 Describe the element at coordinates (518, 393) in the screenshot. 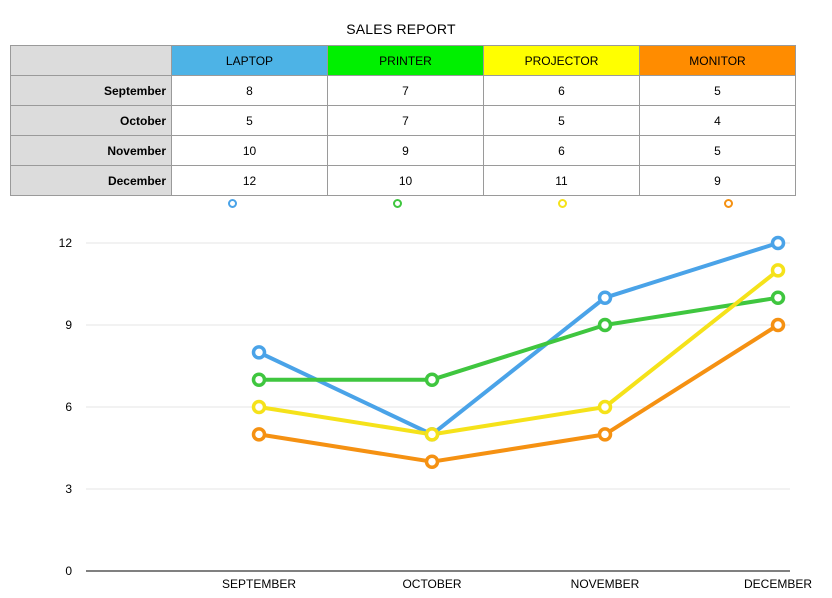

I see `series-line-monitor` at that location.